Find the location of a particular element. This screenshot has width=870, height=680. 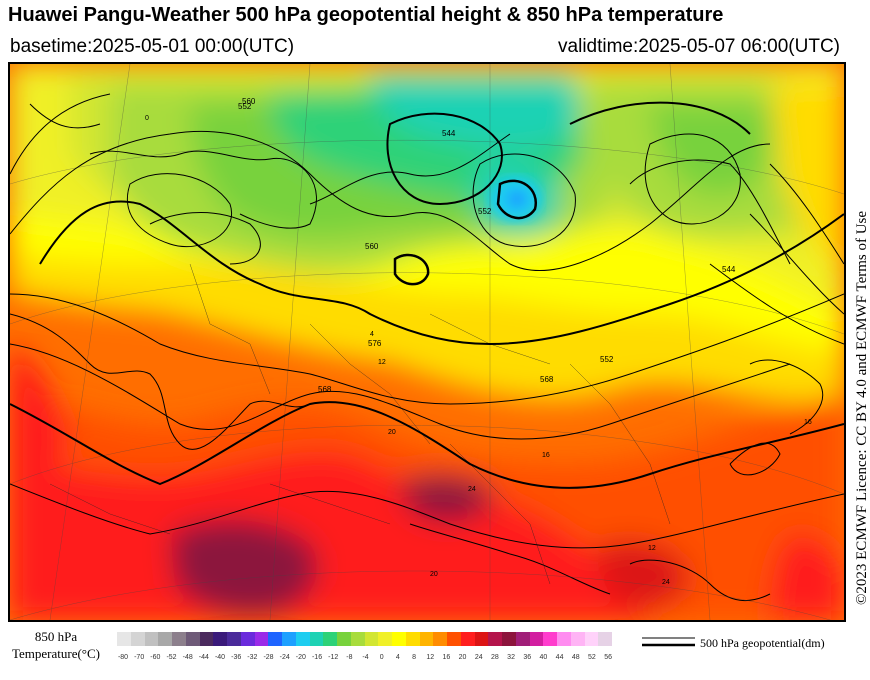

colorbar-tick-label: -24 is located at coordinates (284, 657).